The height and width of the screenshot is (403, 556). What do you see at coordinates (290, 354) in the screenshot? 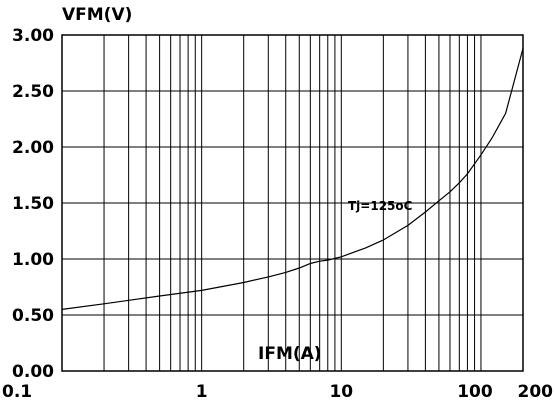
I see `x-axis-title: IFM(A)` at bounding box center [290, 354].